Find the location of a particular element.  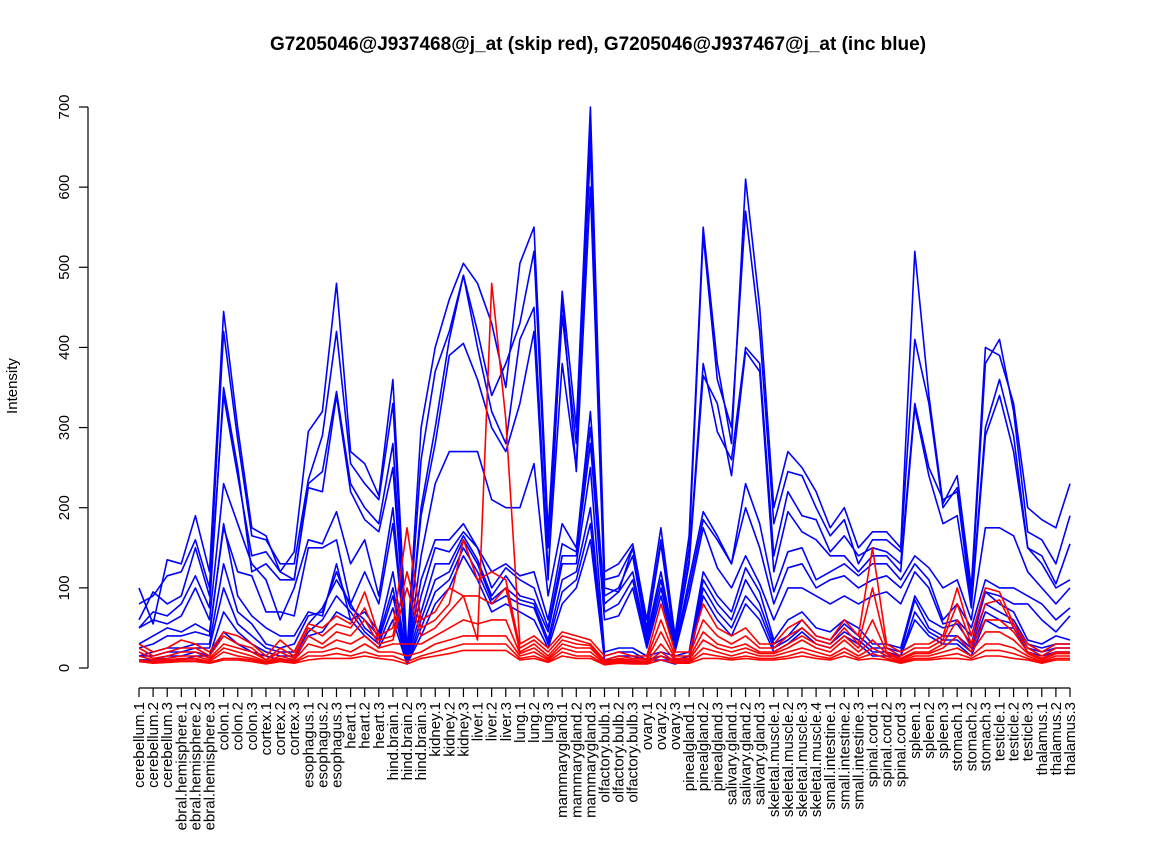

x-tick-label: spinal.cord.3 is located at coordinates (901, 744).